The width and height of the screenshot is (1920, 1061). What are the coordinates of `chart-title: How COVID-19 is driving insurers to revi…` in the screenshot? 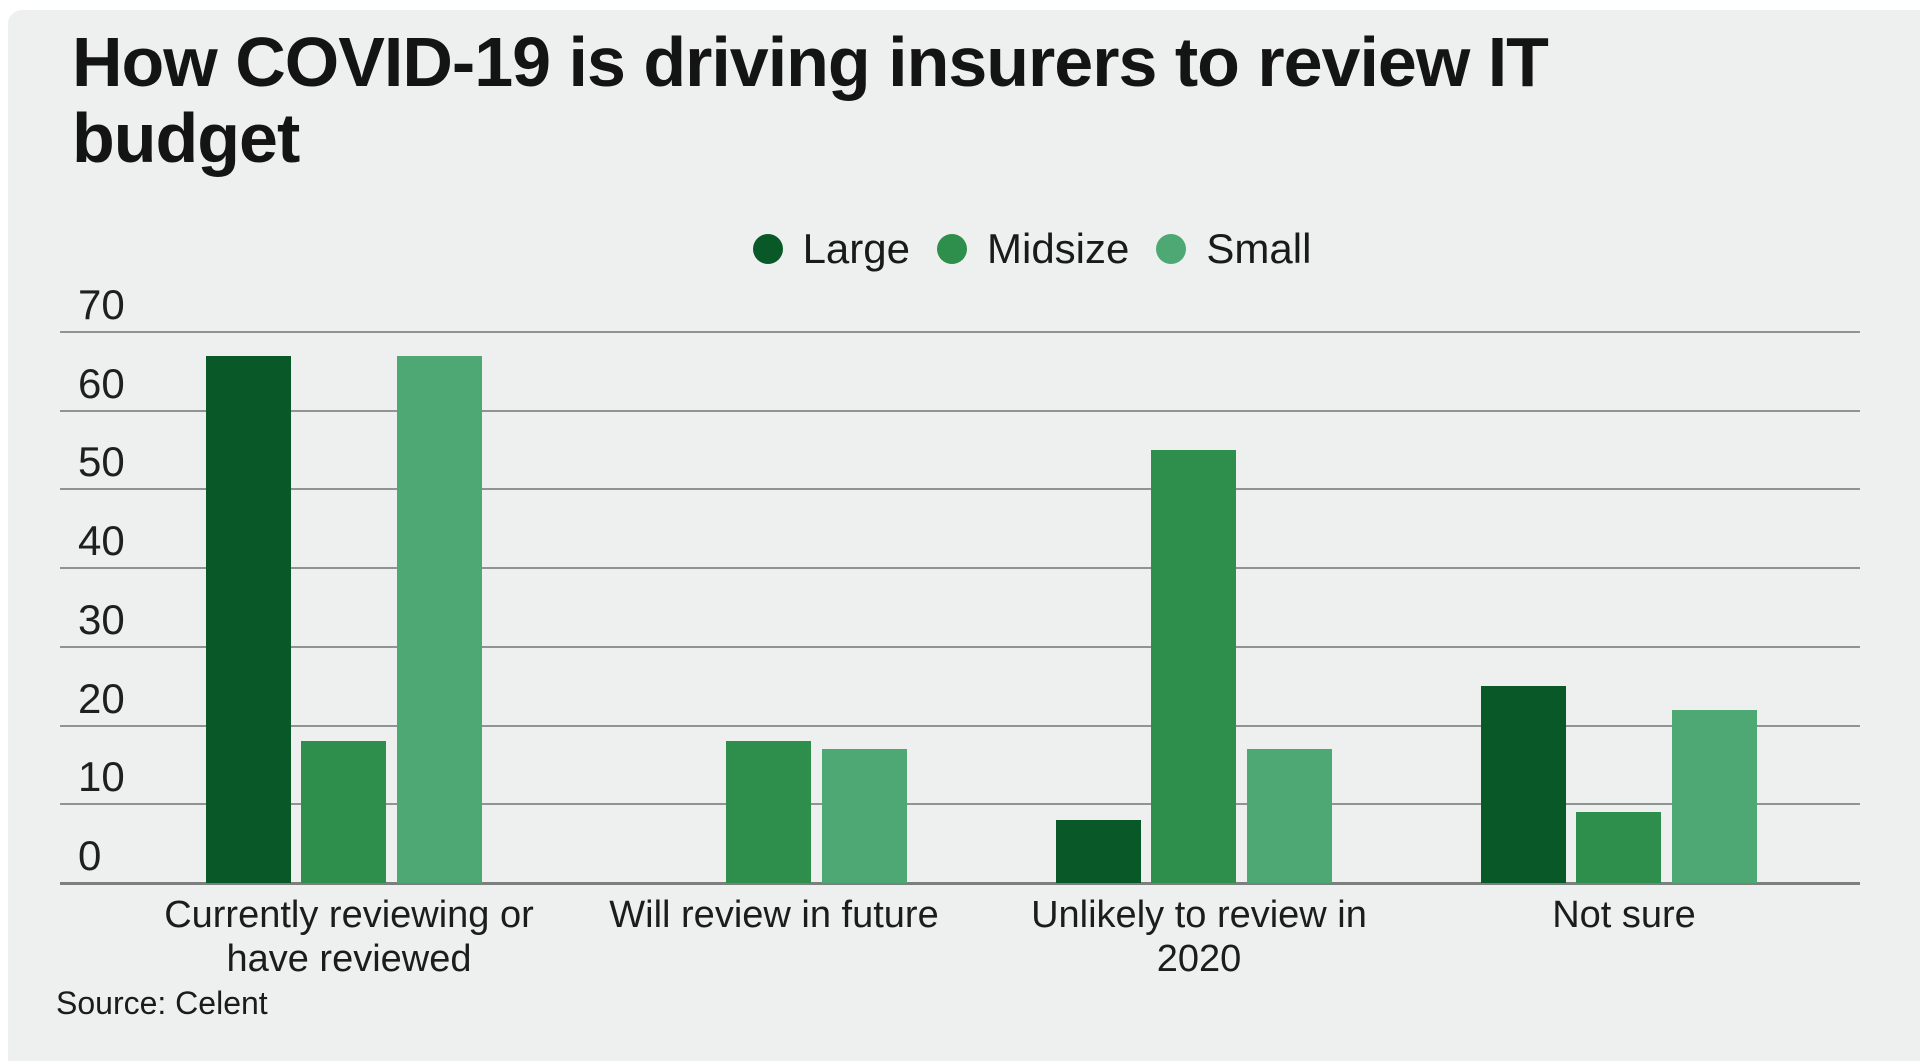 It's located at (810, 100).